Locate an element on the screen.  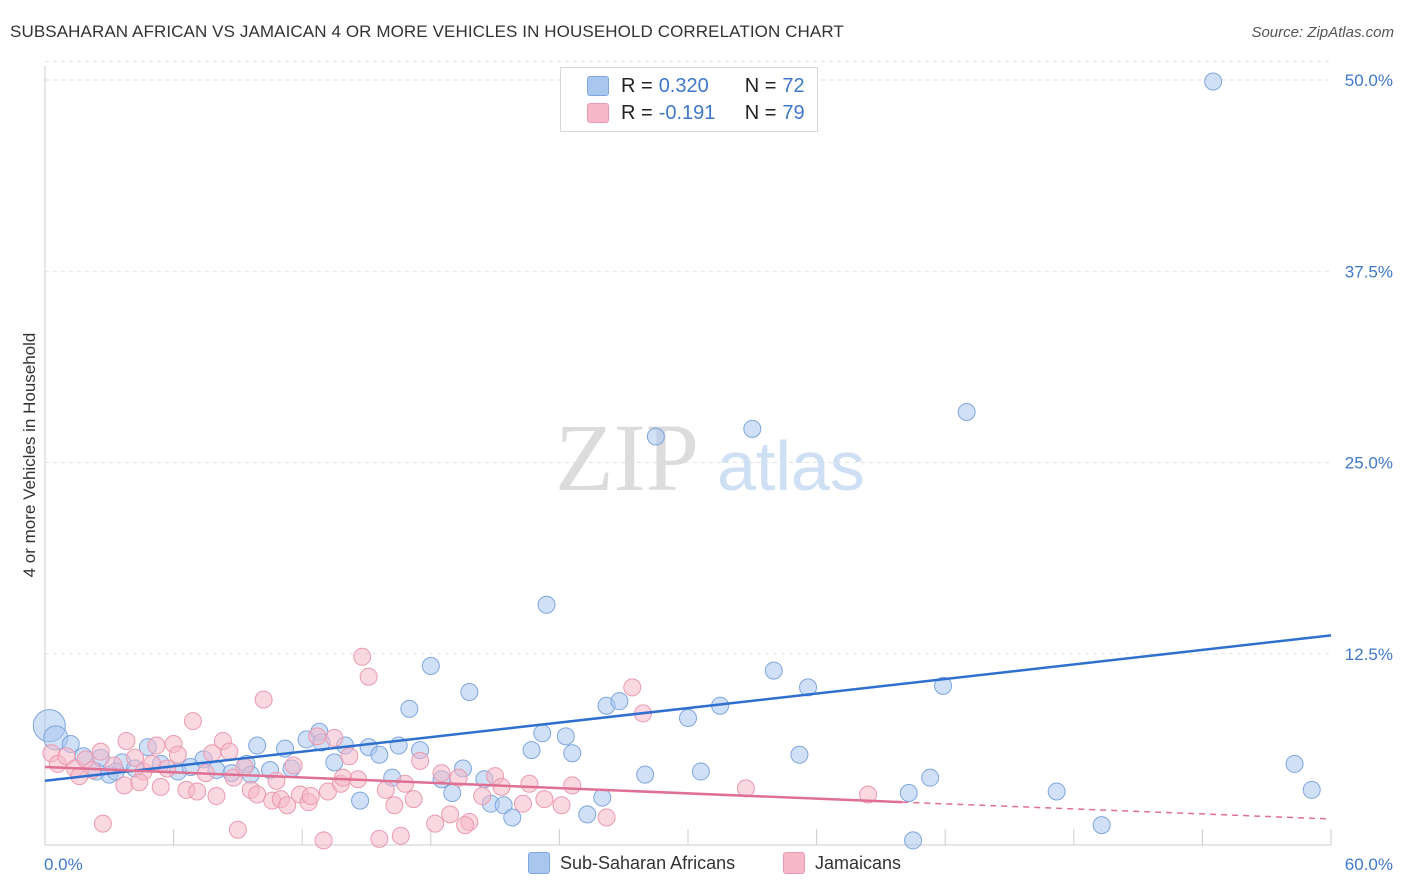
source-label: Source: ZipAtlas.com is located at coordinates (1322, 32).